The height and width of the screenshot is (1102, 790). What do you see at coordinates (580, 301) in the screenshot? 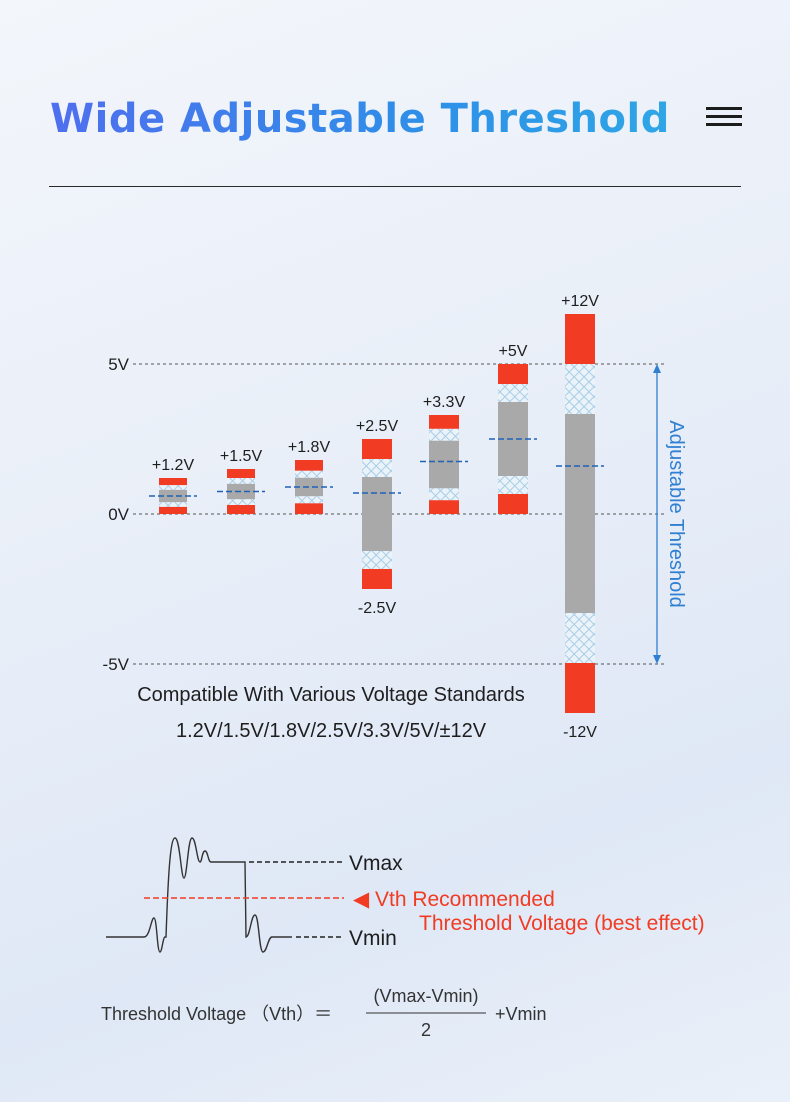
I see `bar-label-6: +12V` at bounding box center [580, 301].